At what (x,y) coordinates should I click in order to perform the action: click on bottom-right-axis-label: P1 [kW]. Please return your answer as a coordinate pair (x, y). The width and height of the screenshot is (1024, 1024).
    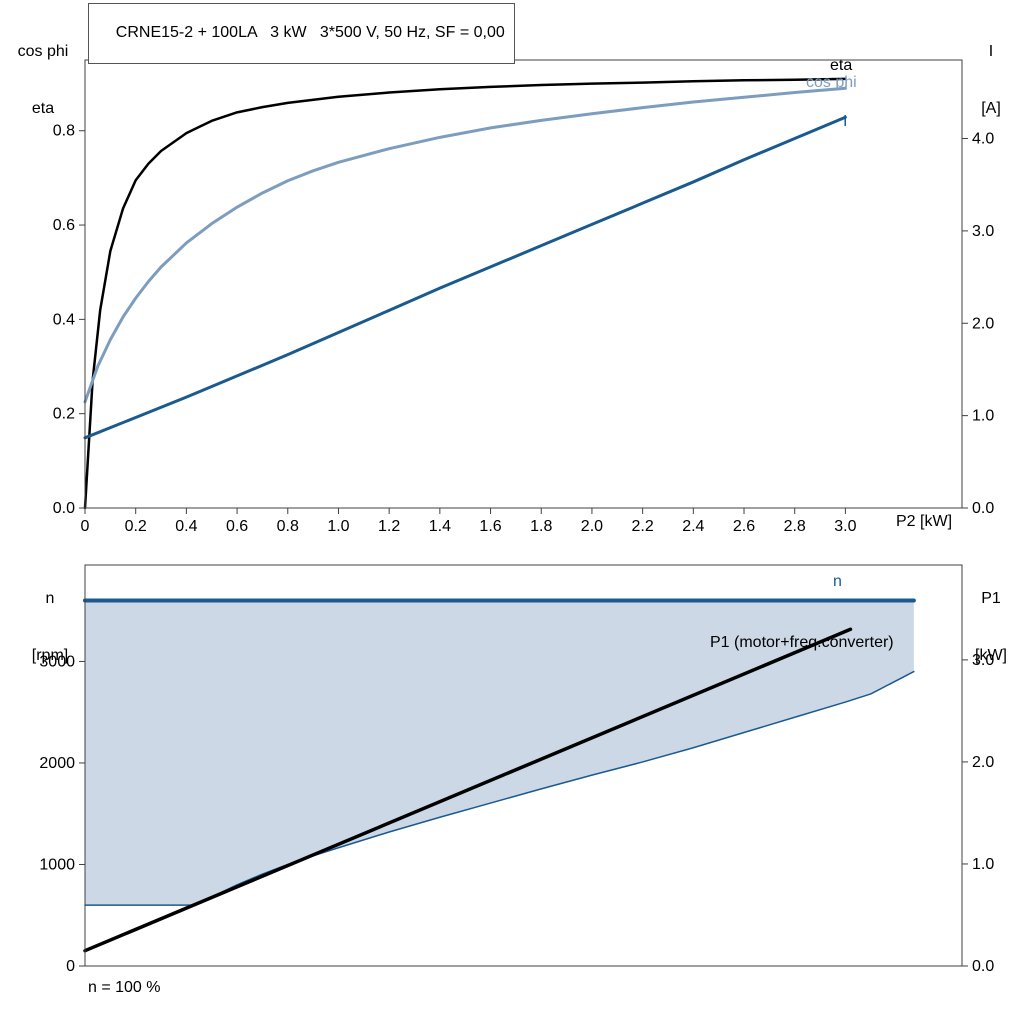
    Looking at the image, I should click on (991, 627).